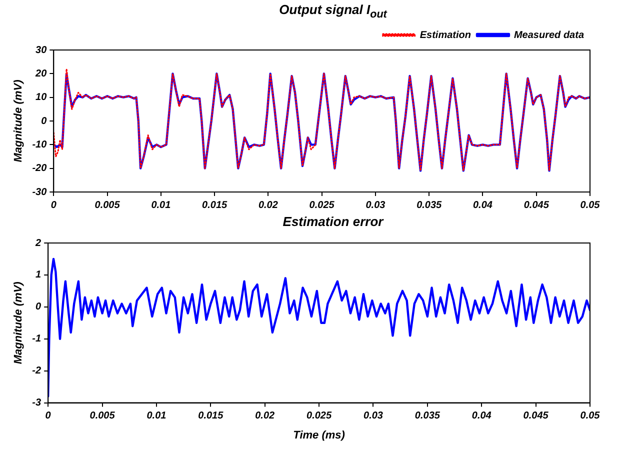 This screenshot has width=617, height=455. What do you see at coordinates (42, 98) in the screenshot?
I see `y-tick-label: 10` at bounding box center [42, 98].